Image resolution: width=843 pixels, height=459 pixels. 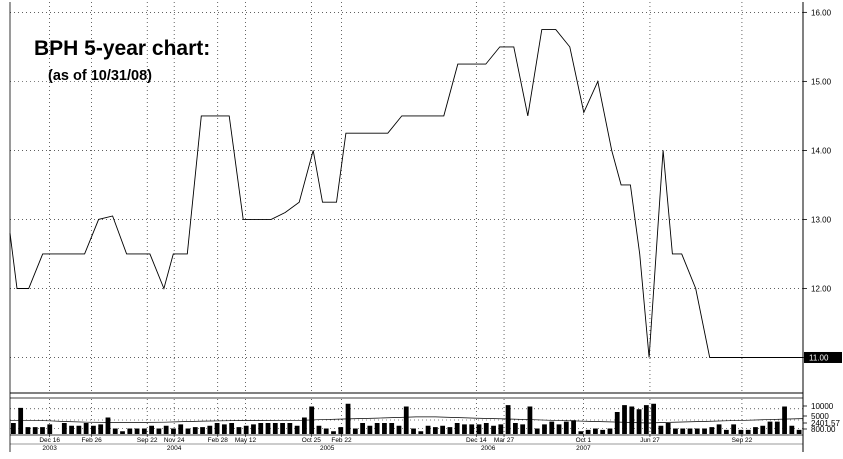 What do you see at coordinates (823, 429) in the screenshot?
I see `volume-tick-label: 800.00` at bounding box center [823, 429].